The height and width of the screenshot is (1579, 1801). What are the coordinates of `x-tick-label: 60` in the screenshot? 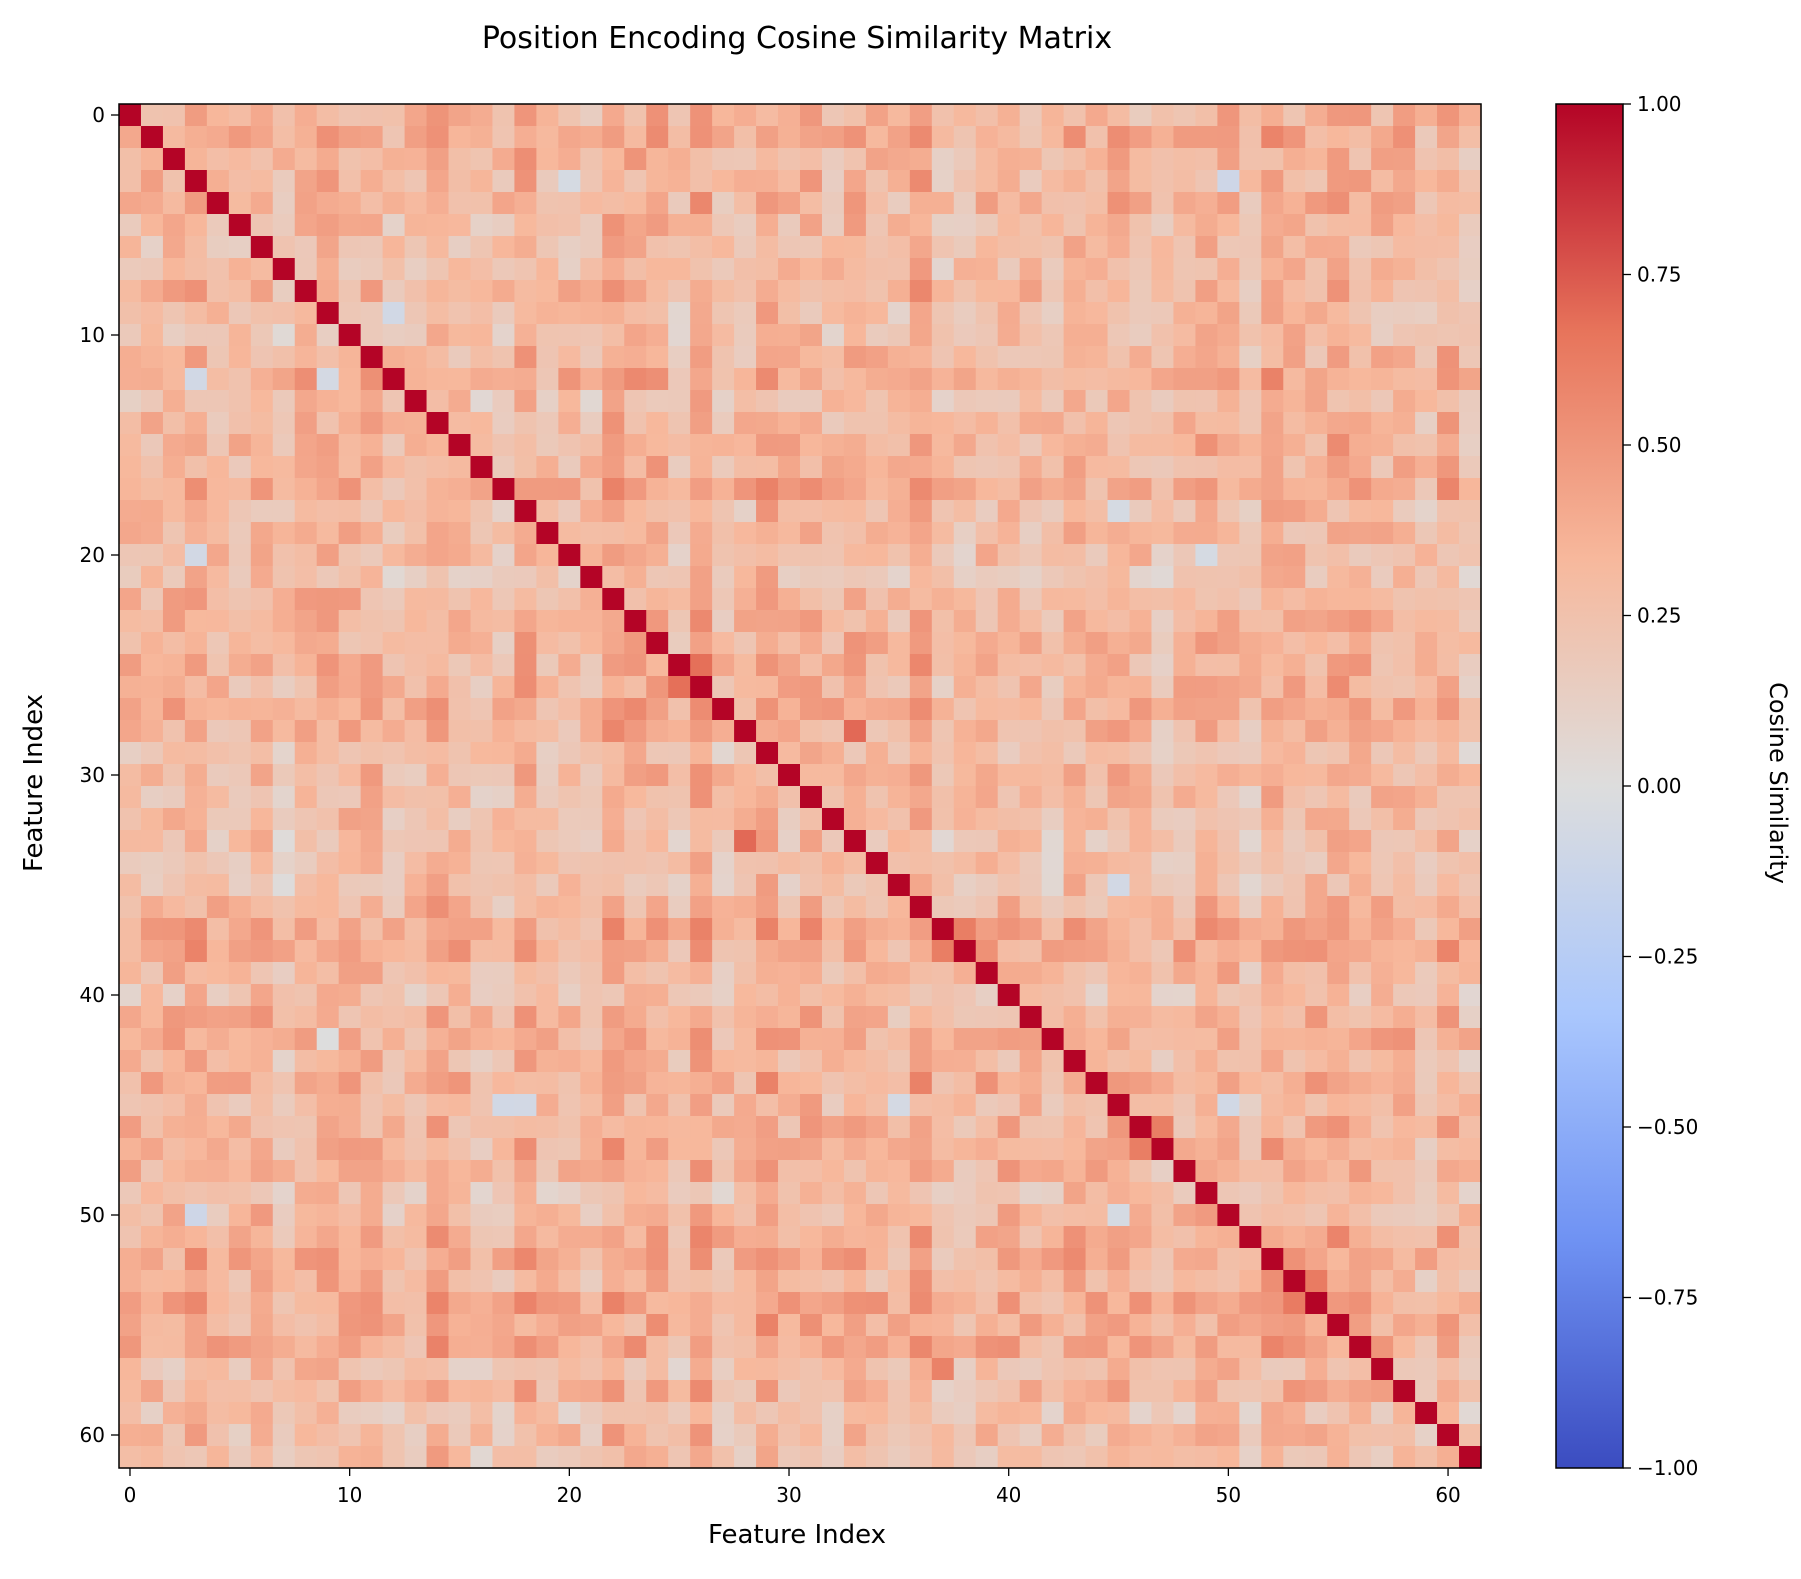 It's located at (1447, 1495).